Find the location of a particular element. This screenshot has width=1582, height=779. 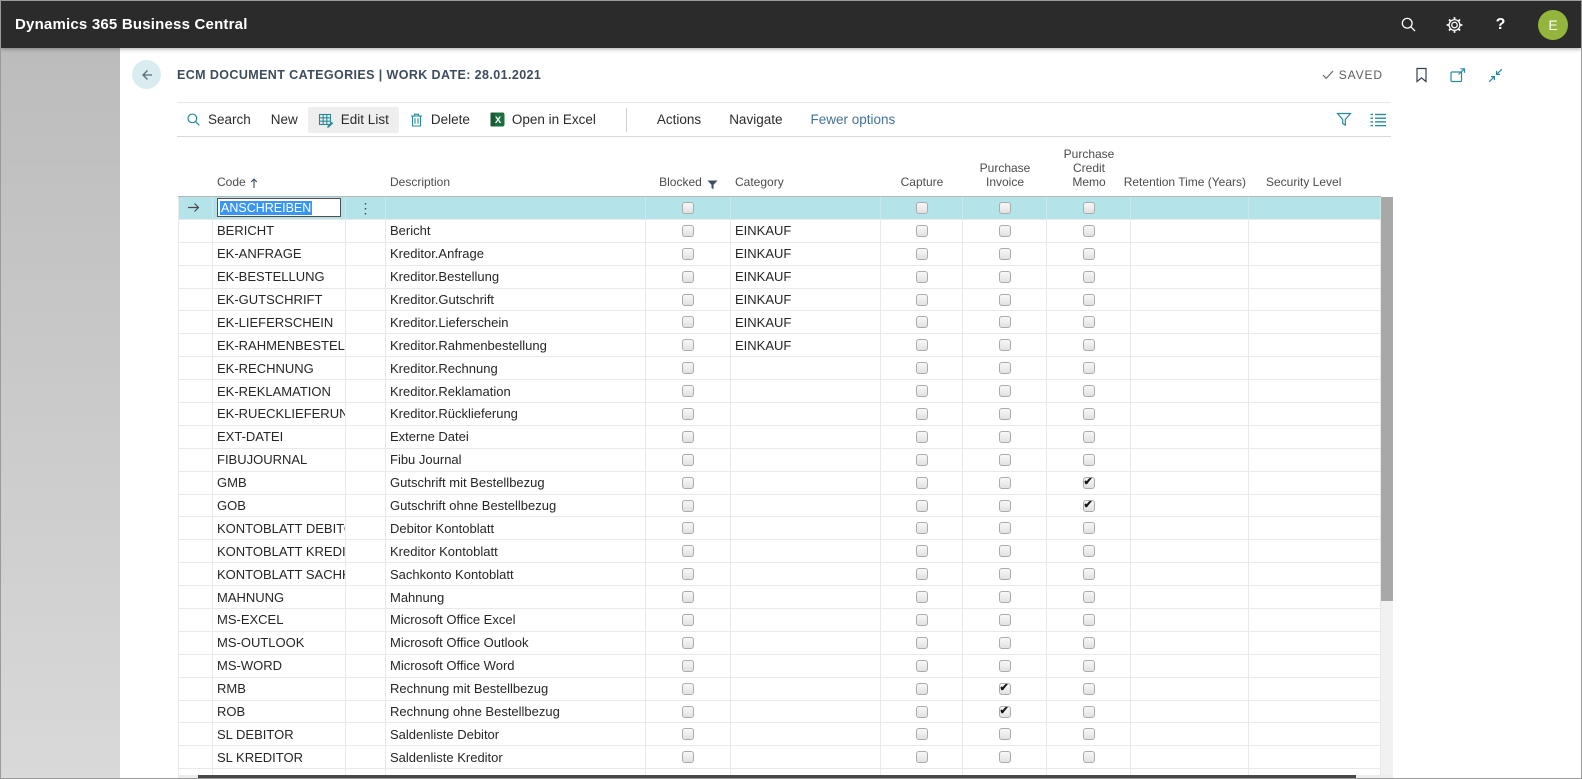

collapse-page-icon is located at coordinates (1495, 75).